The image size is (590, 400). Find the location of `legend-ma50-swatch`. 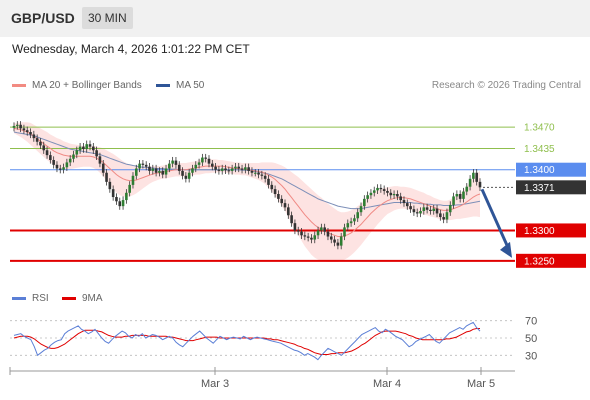

legend-ma50-swatch is located at coordinates (163, 85).